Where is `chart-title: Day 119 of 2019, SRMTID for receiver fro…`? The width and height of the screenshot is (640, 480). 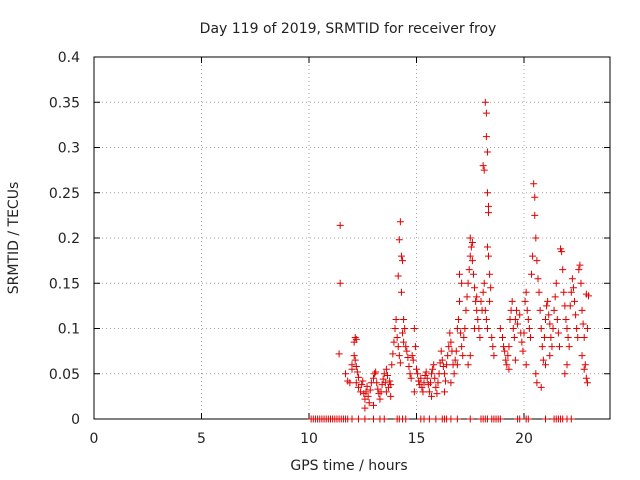
chart-title: Day 119 of 2019, SRMTID for receiver fro… is located at coordinates (348, 29).